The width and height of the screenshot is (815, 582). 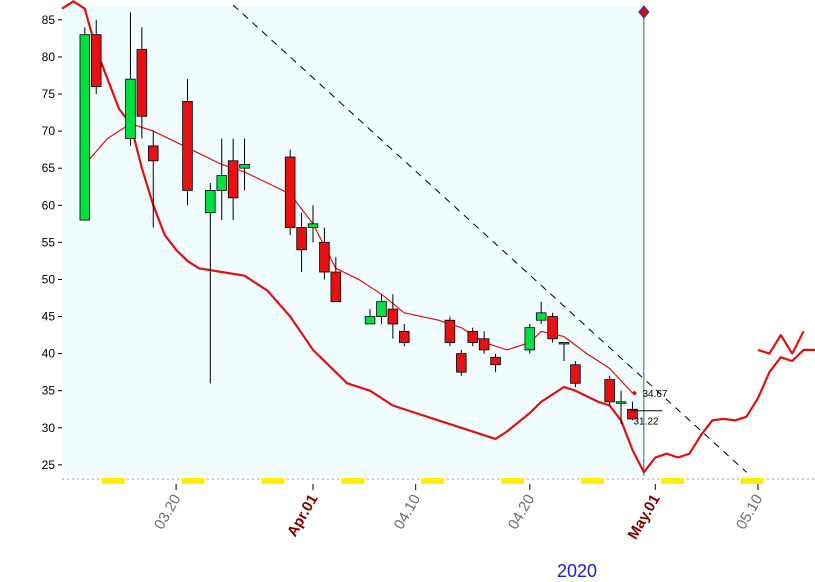 I want to click on y-tick-label: 50, so click(x=49, y=279).